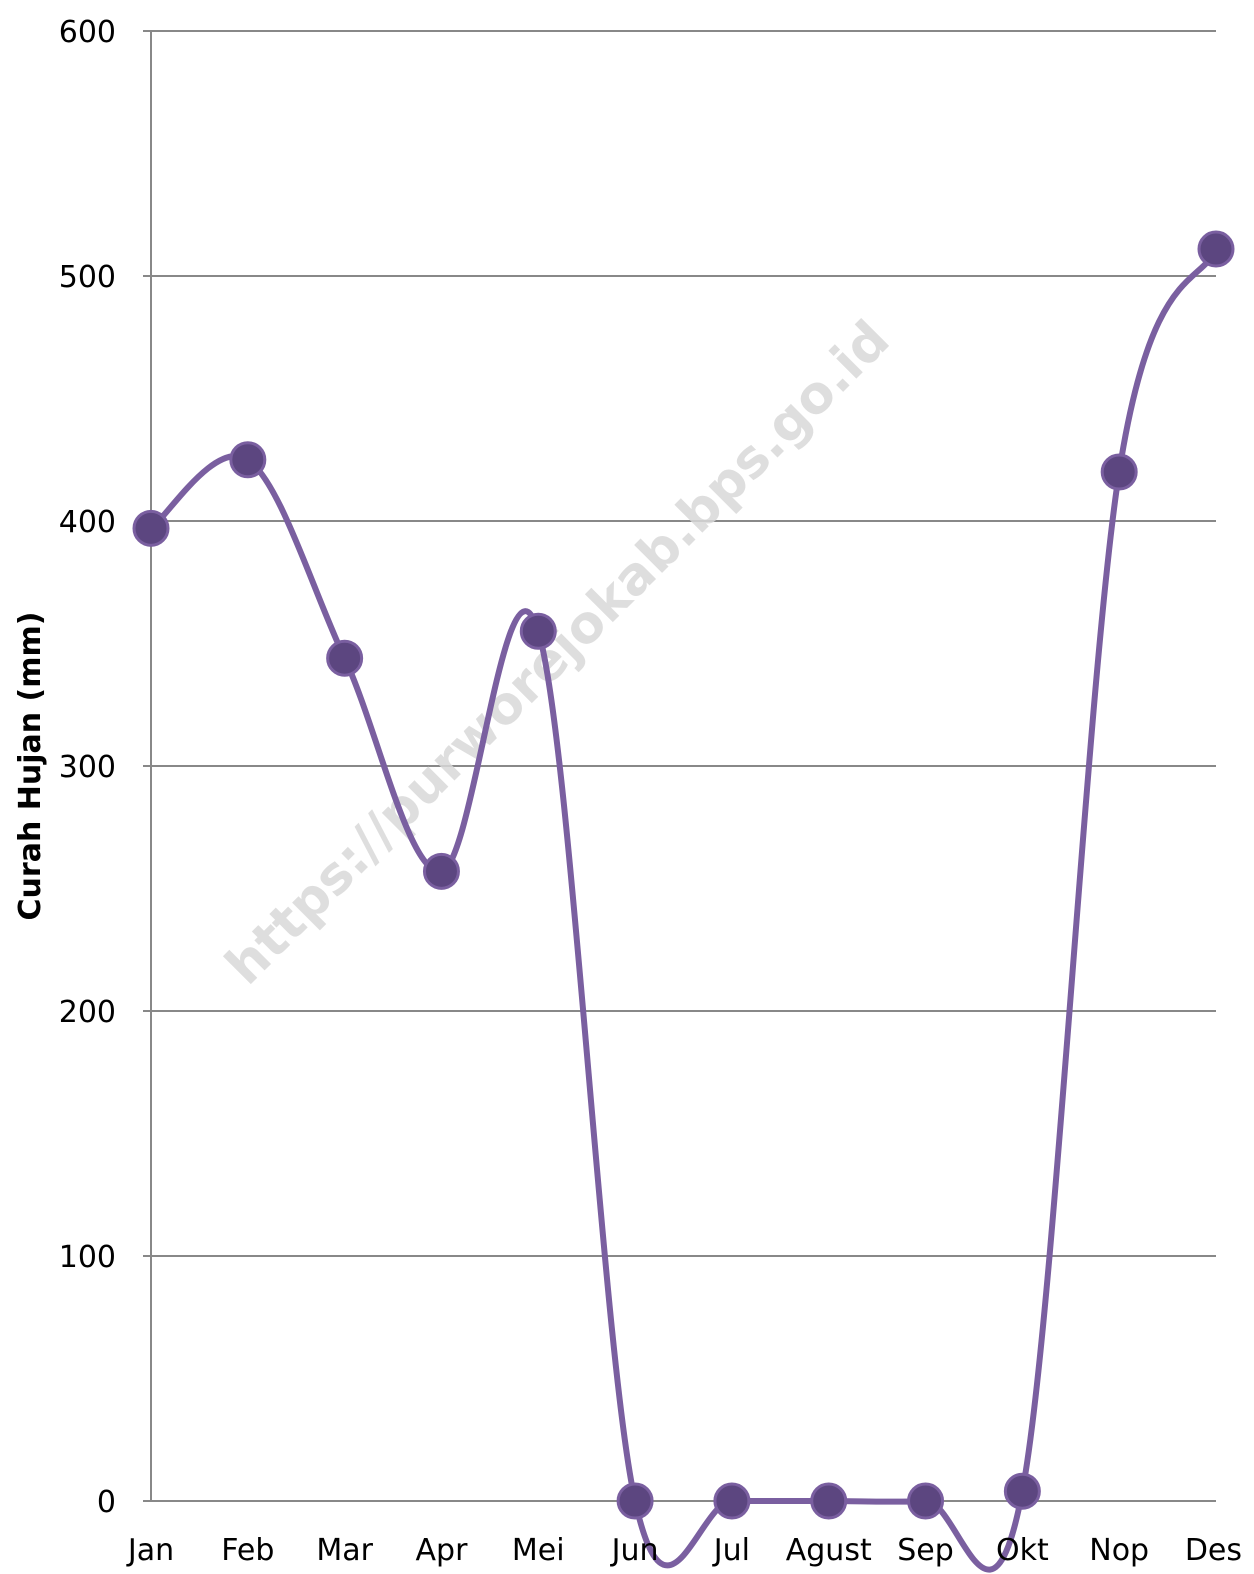 The image size is (1254, 1574). I want to click on x-tick-label-mar: Mar, so click(344, 1550).